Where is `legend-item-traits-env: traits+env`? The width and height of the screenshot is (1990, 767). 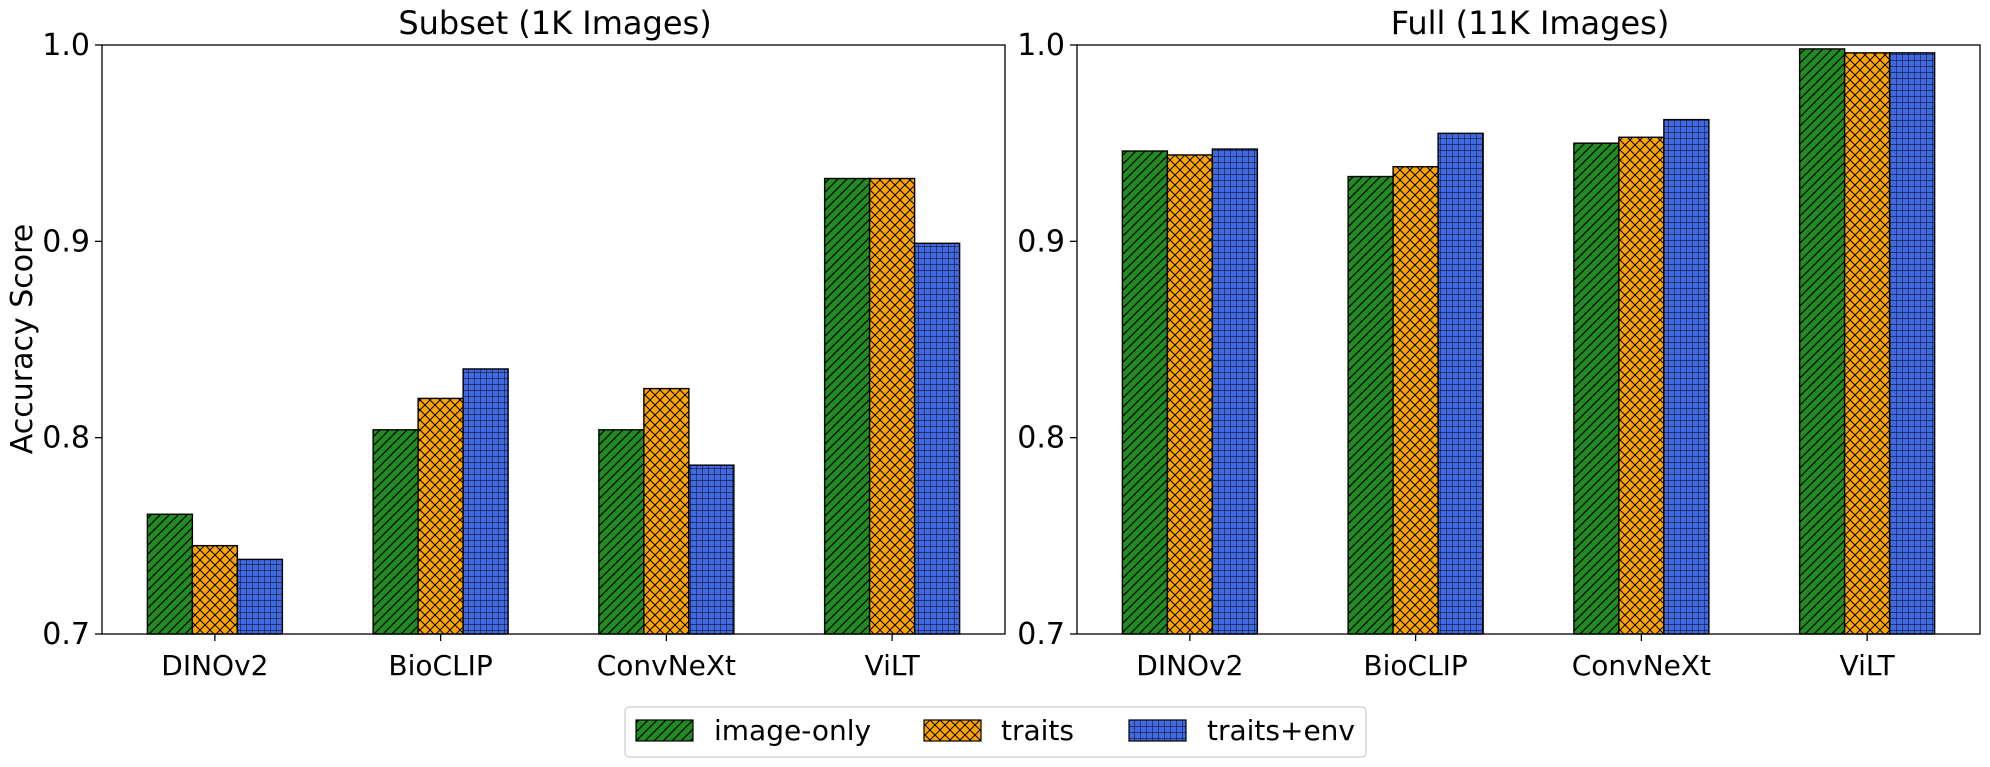
legend-item-traits-env: traits+env is located at coordinates (1241, 730).